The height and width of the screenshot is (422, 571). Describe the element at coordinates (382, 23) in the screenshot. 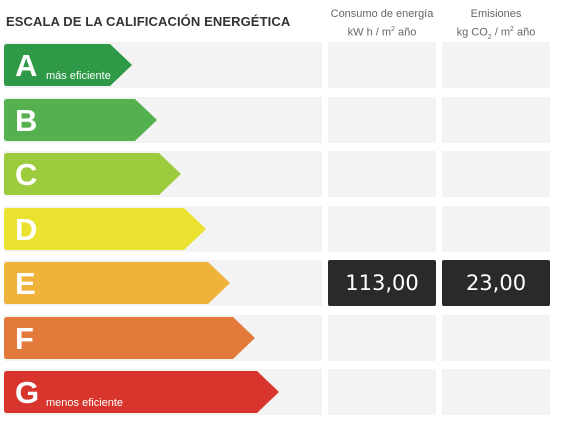

I see `consumo-column-header: Consumo de energía kW h / m2 año` at that location.